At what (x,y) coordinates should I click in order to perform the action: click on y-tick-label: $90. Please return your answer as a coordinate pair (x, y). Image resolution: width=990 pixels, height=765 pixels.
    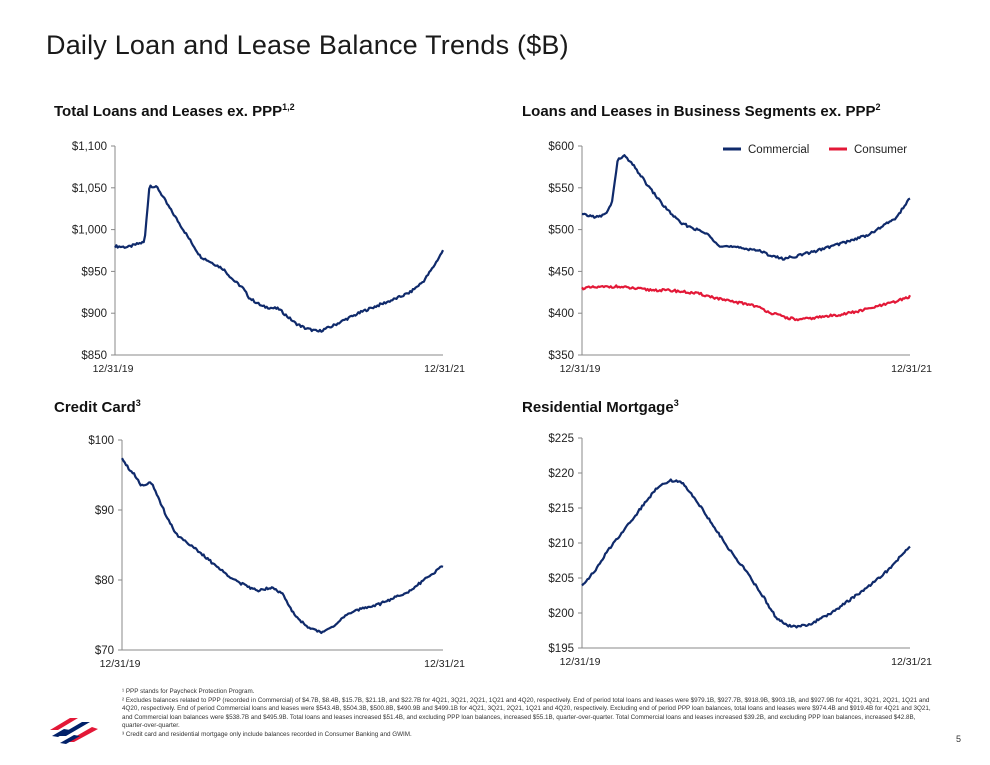
    Looking at the image, I should click on (104, 511).